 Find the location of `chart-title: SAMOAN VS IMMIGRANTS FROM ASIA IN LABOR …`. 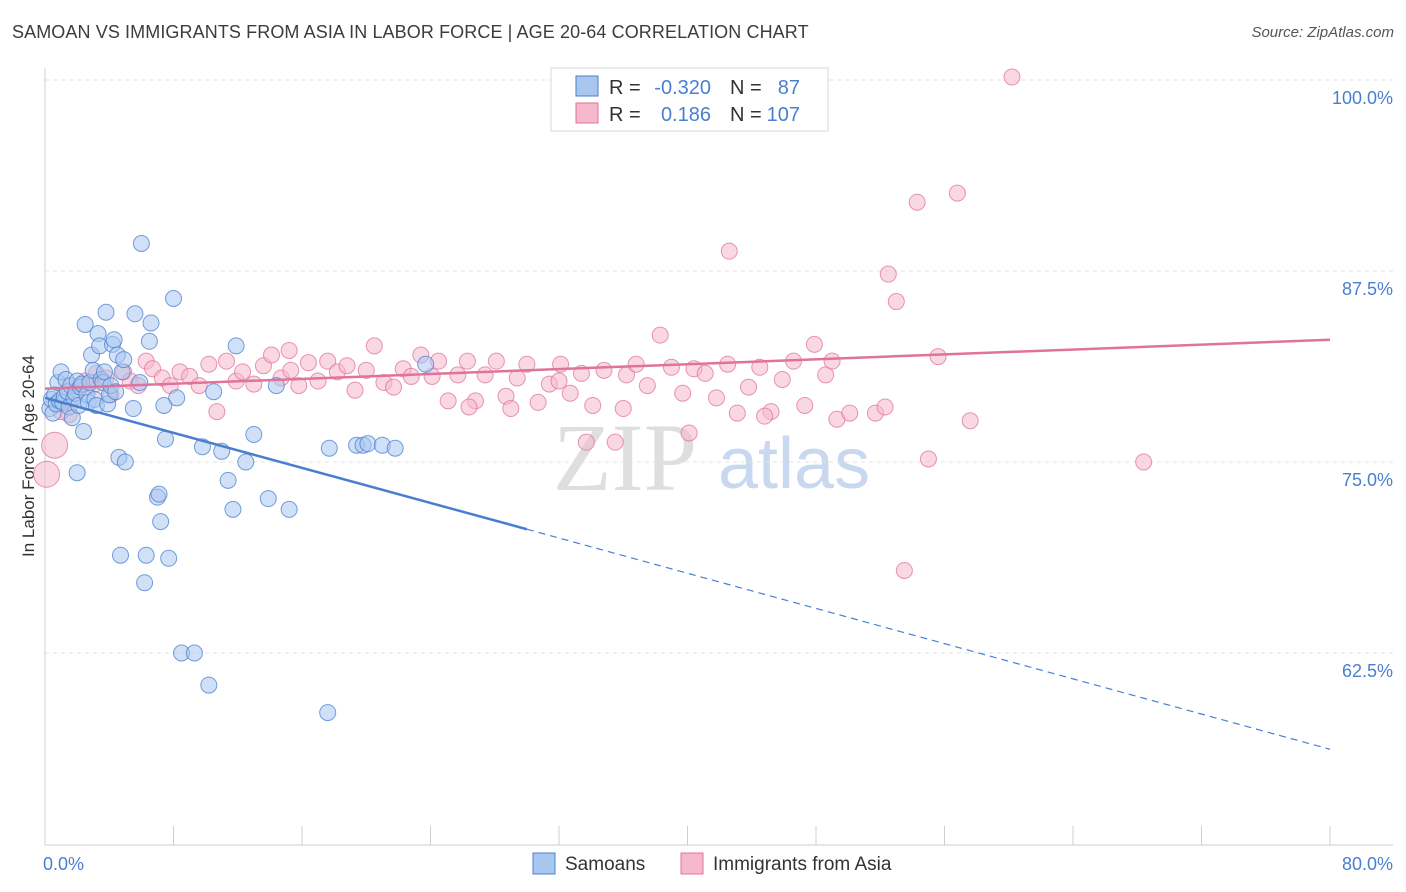

chart-title: SAMOAN VS IMMIGRANTS FROM ASIA IN LABOR … is located at coordinates (410, 32).